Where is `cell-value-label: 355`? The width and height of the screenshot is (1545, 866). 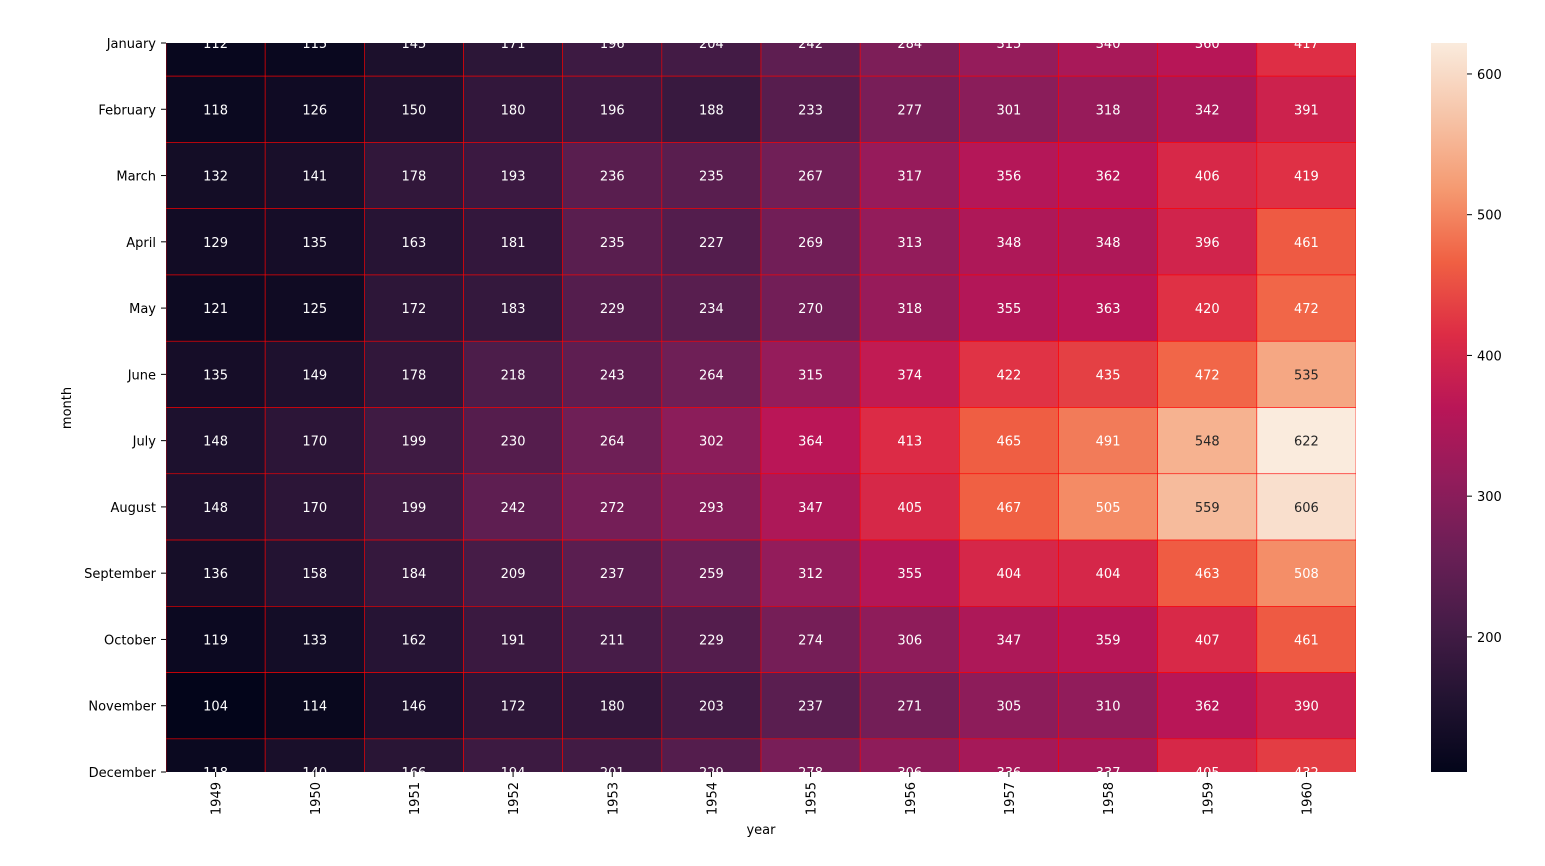
cell-value-label: 355 is located at coordinates (909, 574).